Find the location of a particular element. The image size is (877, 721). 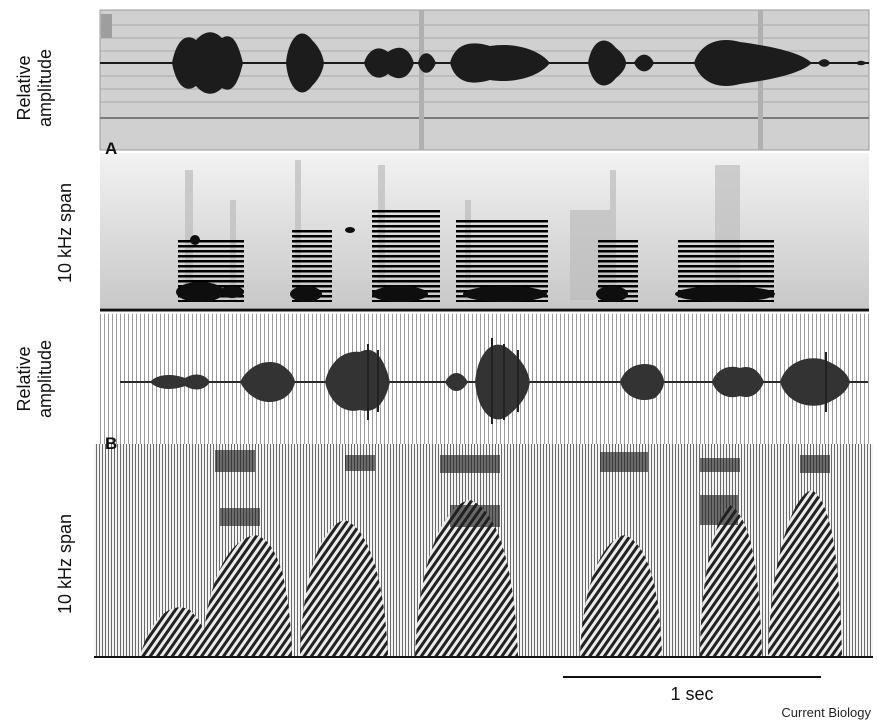

scale-bar is located at coordinates (692, 677).